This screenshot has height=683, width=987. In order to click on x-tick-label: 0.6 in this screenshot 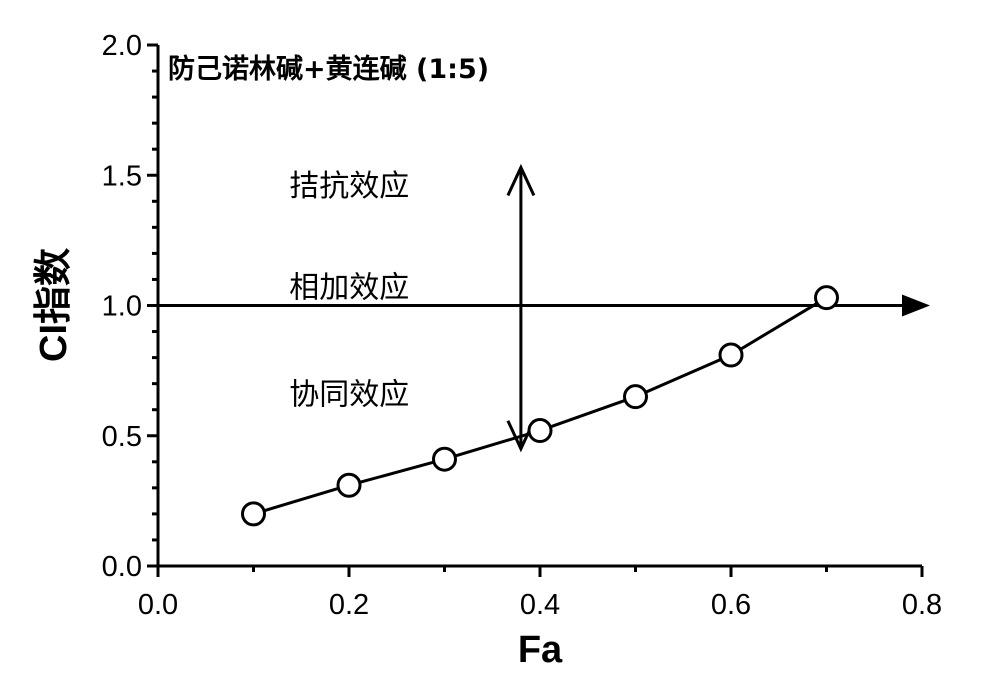, I will do `click(731, 605)`.